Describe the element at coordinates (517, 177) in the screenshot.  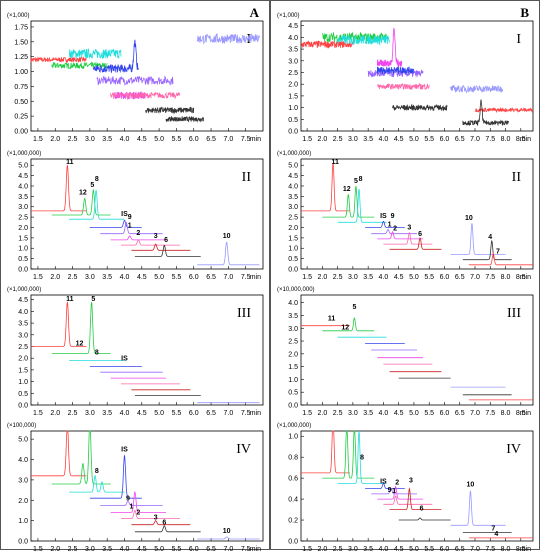
I see `subplot-roman-label: II` at that location.